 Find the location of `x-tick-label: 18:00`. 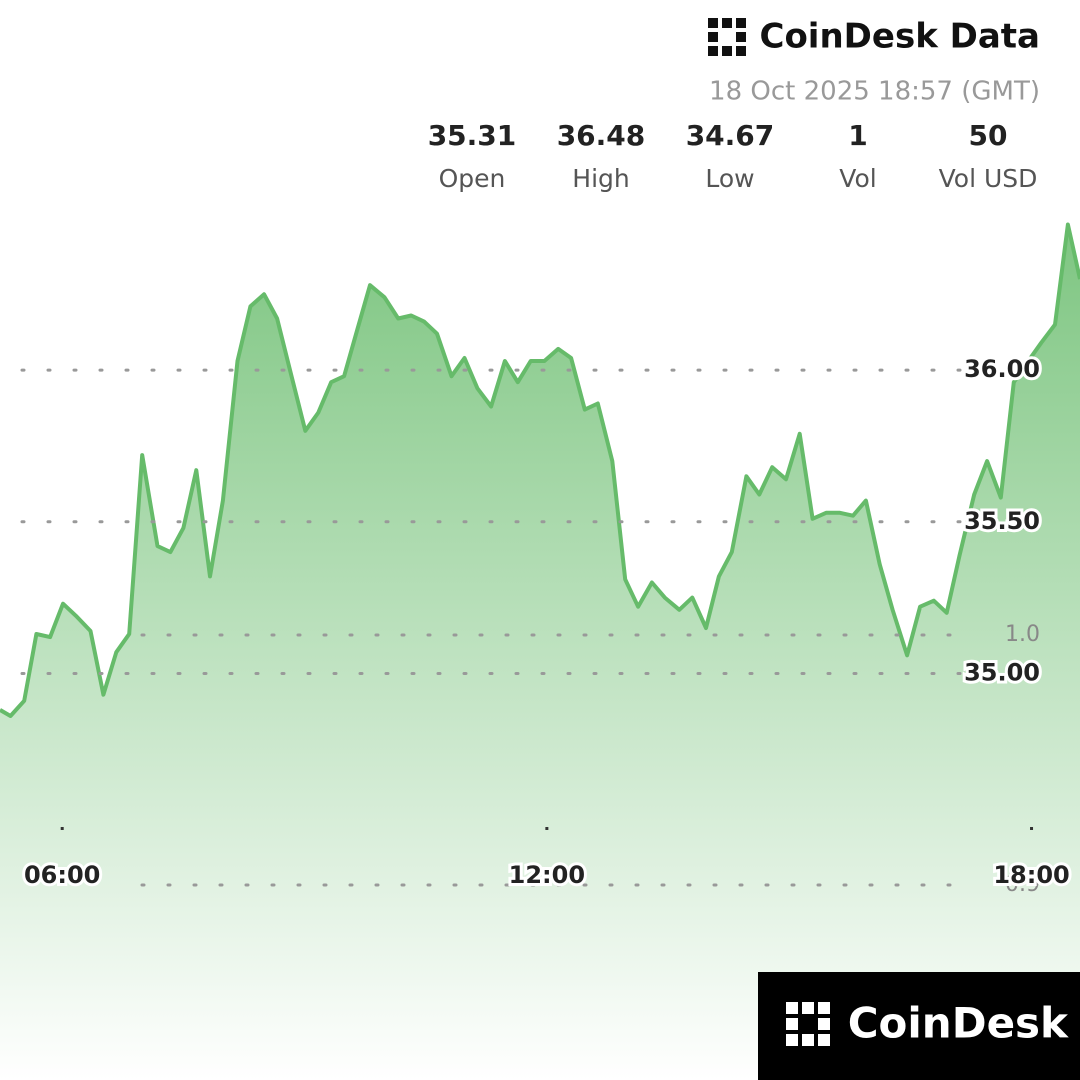

x-tick-label: 18:00 is located at coordinates (1031, 875).